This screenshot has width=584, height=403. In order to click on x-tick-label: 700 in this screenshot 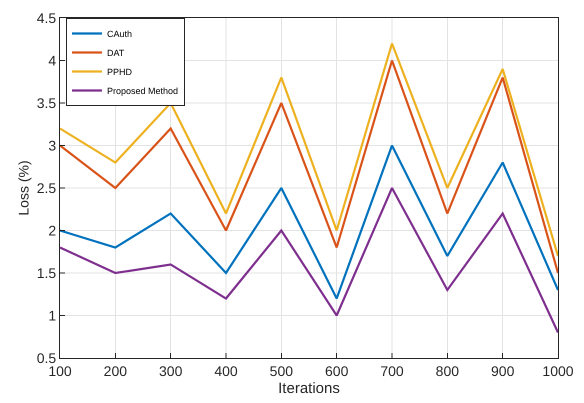, I will do `click(392, 370)`.